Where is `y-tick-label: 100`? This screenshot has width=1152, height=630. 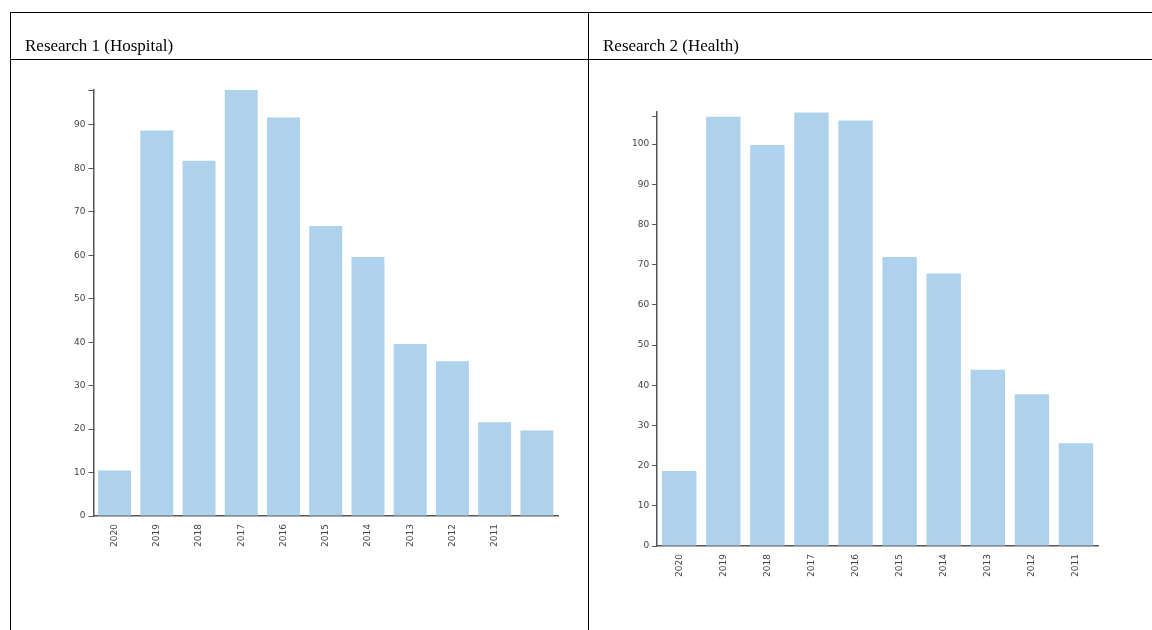
y-tick-label: 100 is located at coordinates (640, 143).